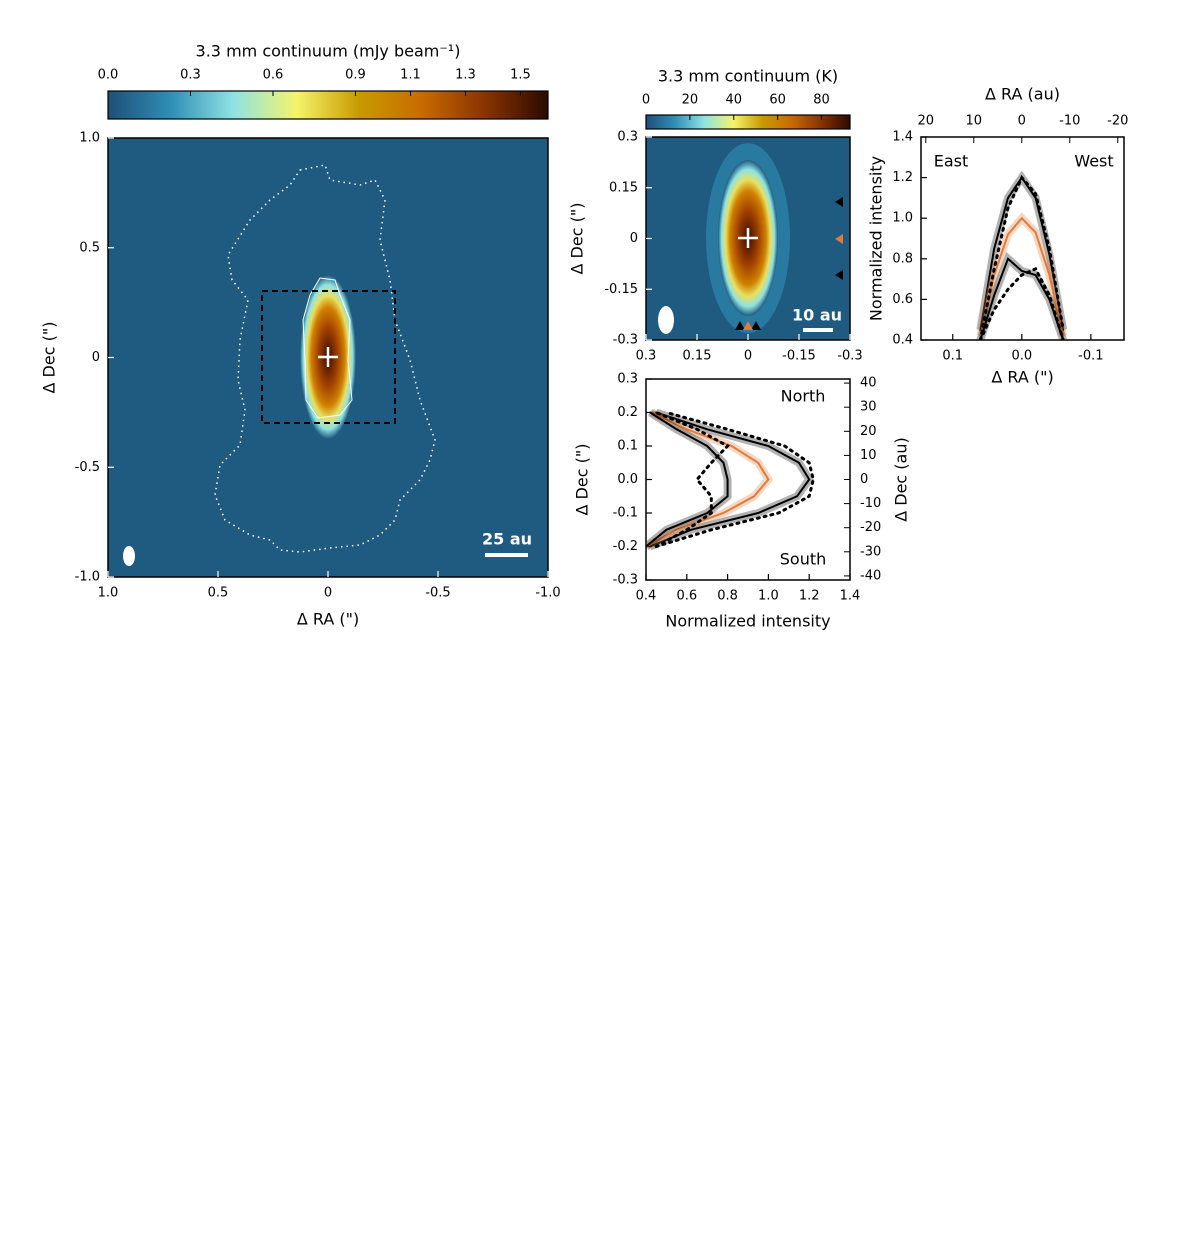 Image resolution: width=1196 pixels, height=1238 pixels. What do you see at coordinates (1090, 356) in the screenshot?
I see `x-tick-label: -0.1` at bounding box center [1090, 356].